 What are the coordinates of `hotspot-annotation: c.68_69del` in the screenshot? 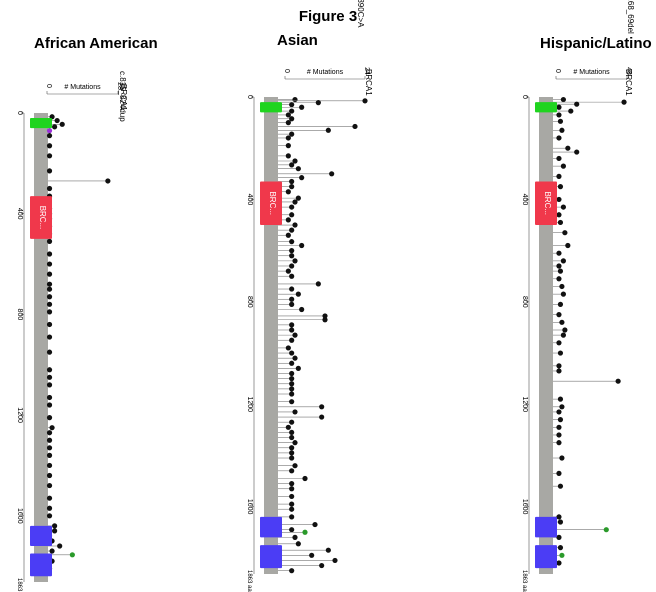 It's located at (630, 17).